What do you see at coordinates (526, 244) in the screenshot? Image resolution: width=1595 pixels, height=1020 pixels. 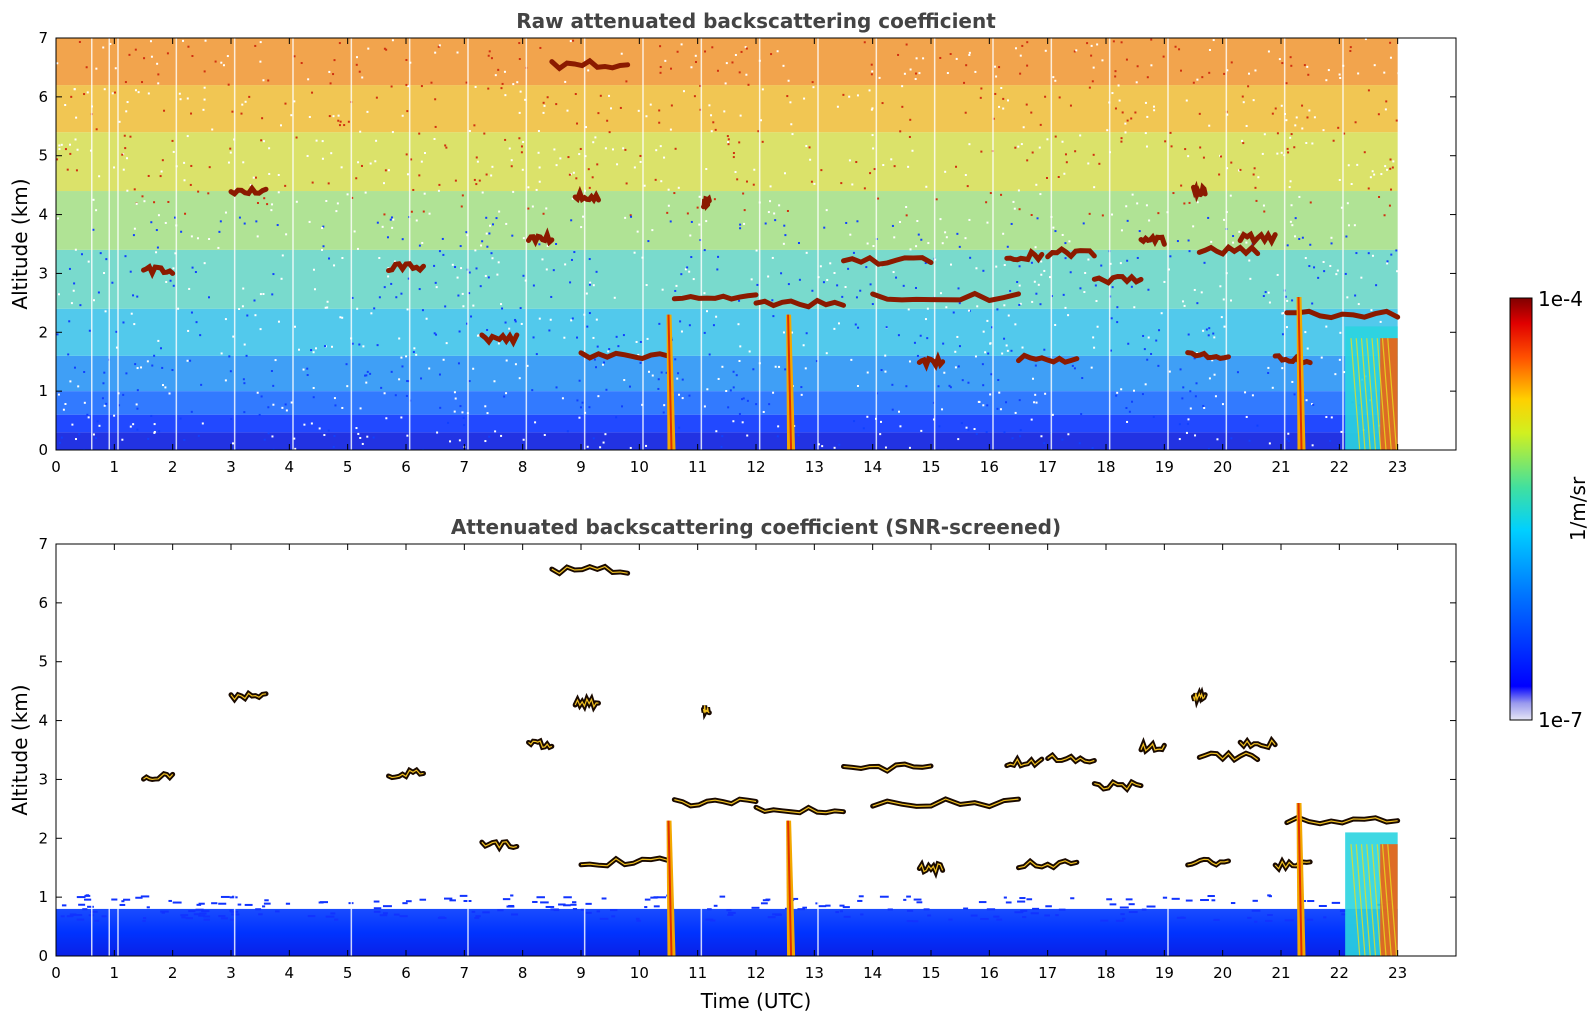 I see `data-gap` at bounding box center [526, 244].